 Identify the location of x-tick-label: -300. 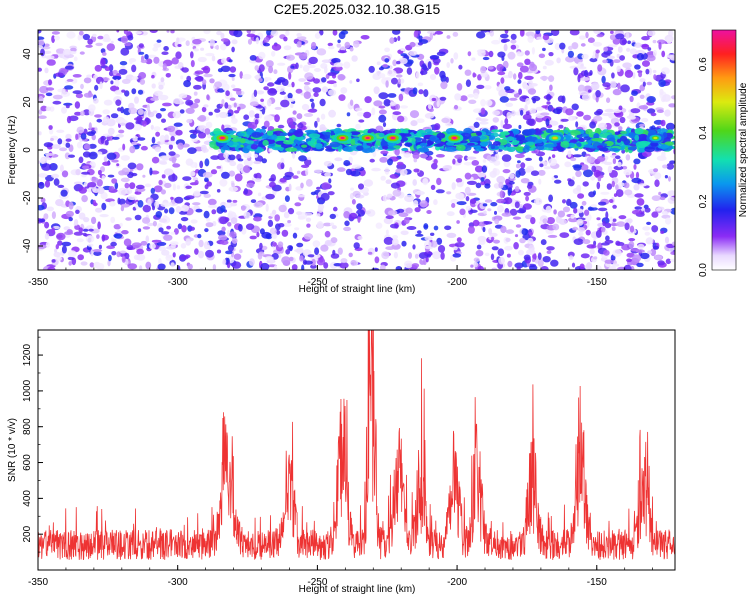
(178, 582).